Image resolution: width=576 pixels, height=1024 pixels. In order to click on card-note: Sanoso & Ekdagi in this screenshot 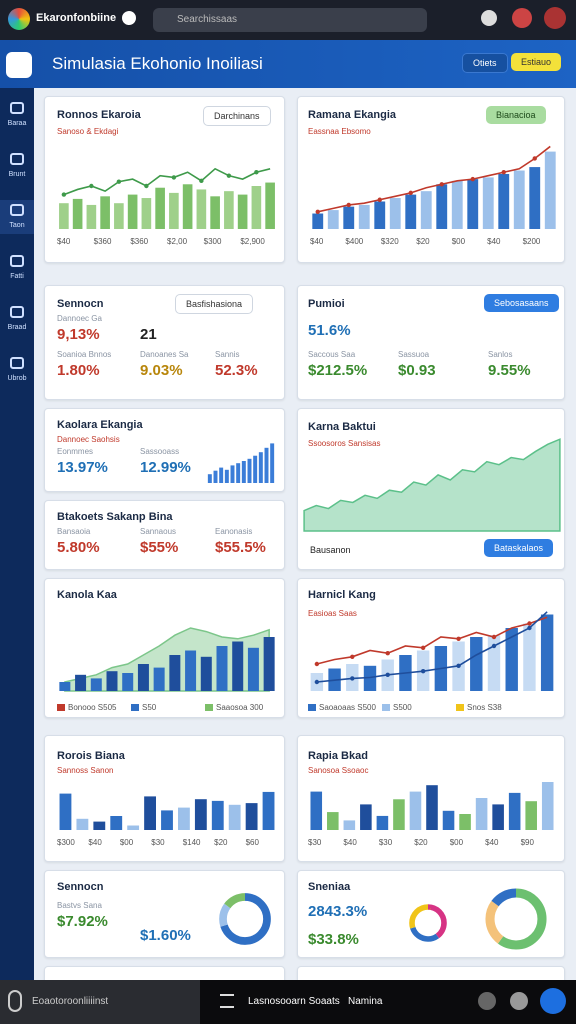, I will do `click(88, 131)`.